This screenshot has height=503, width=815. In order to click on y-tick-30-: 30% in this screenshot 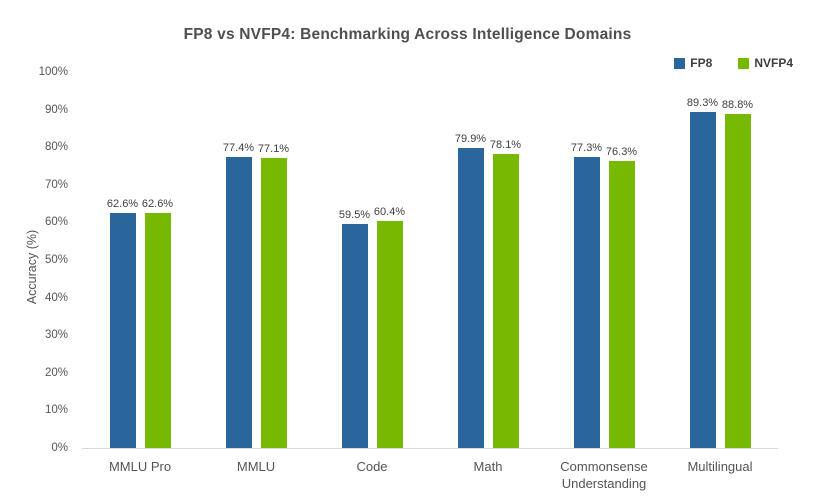, I will do `click(56, 335)`.